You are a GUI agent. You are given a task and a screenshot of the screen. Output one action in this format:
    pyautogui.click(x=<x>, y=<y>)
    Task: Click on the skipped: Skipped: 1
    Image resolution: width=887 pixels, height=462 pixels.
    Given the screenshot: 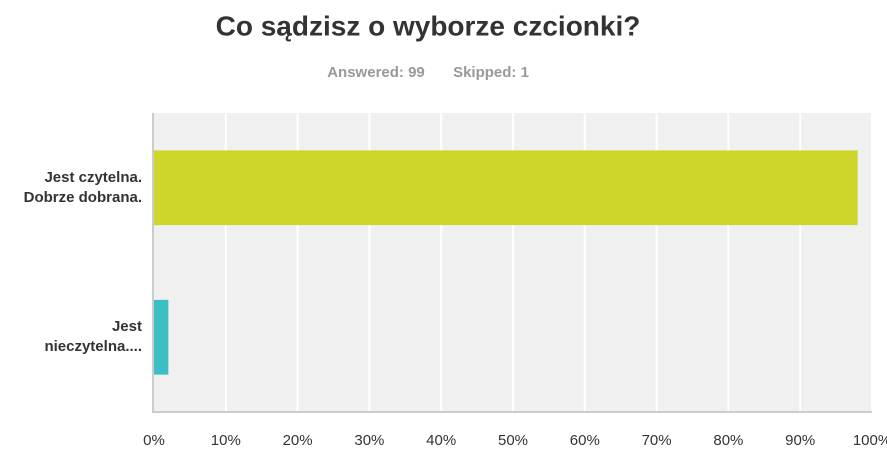 What is the action you would take?
    pyautogui.click(x=491, y=72)
    